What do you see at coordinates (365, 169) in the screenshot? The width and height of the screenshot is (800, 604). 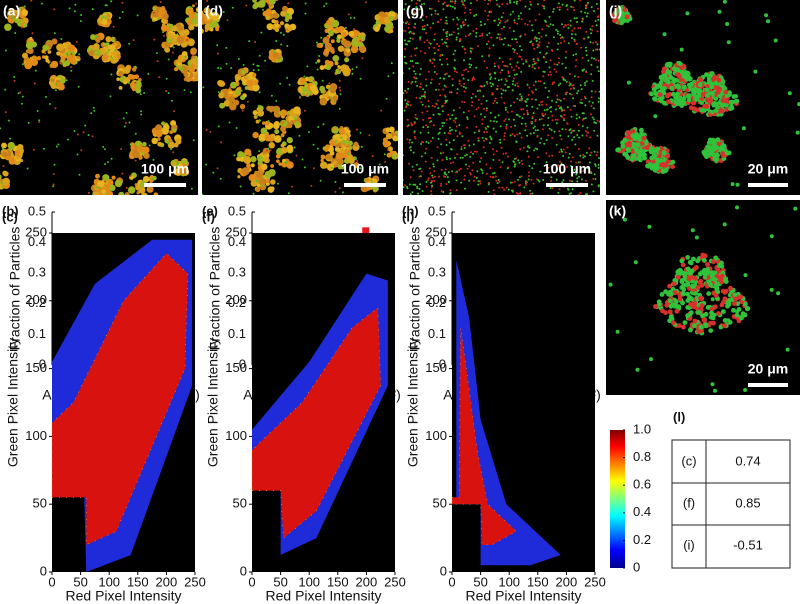 I see `scale-bar-label: 100 μm` at bounding box center [365, 169].